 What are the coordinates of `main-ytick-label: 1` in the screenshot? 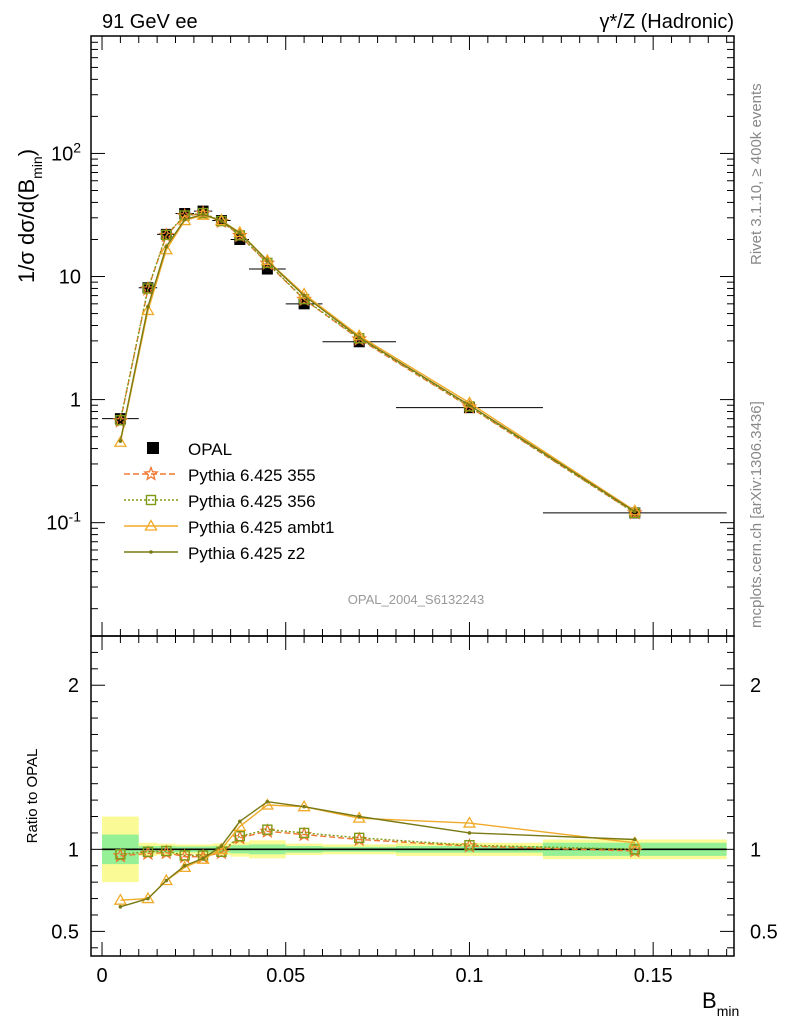 It's located at (75, 401).